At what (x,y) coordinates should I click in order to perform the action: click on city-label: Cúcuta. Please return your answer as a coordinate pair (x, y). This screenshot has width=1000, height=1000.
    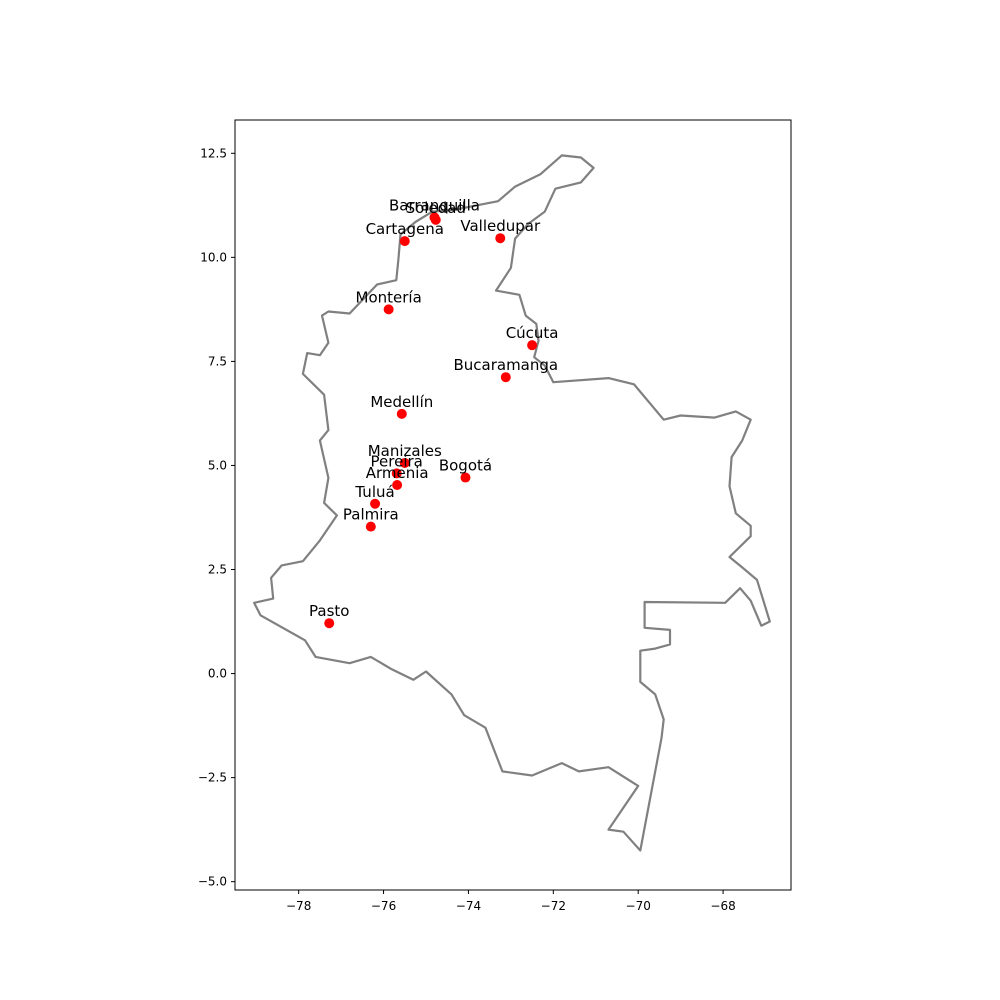
    Looking at the image, I should click on (532, 333).